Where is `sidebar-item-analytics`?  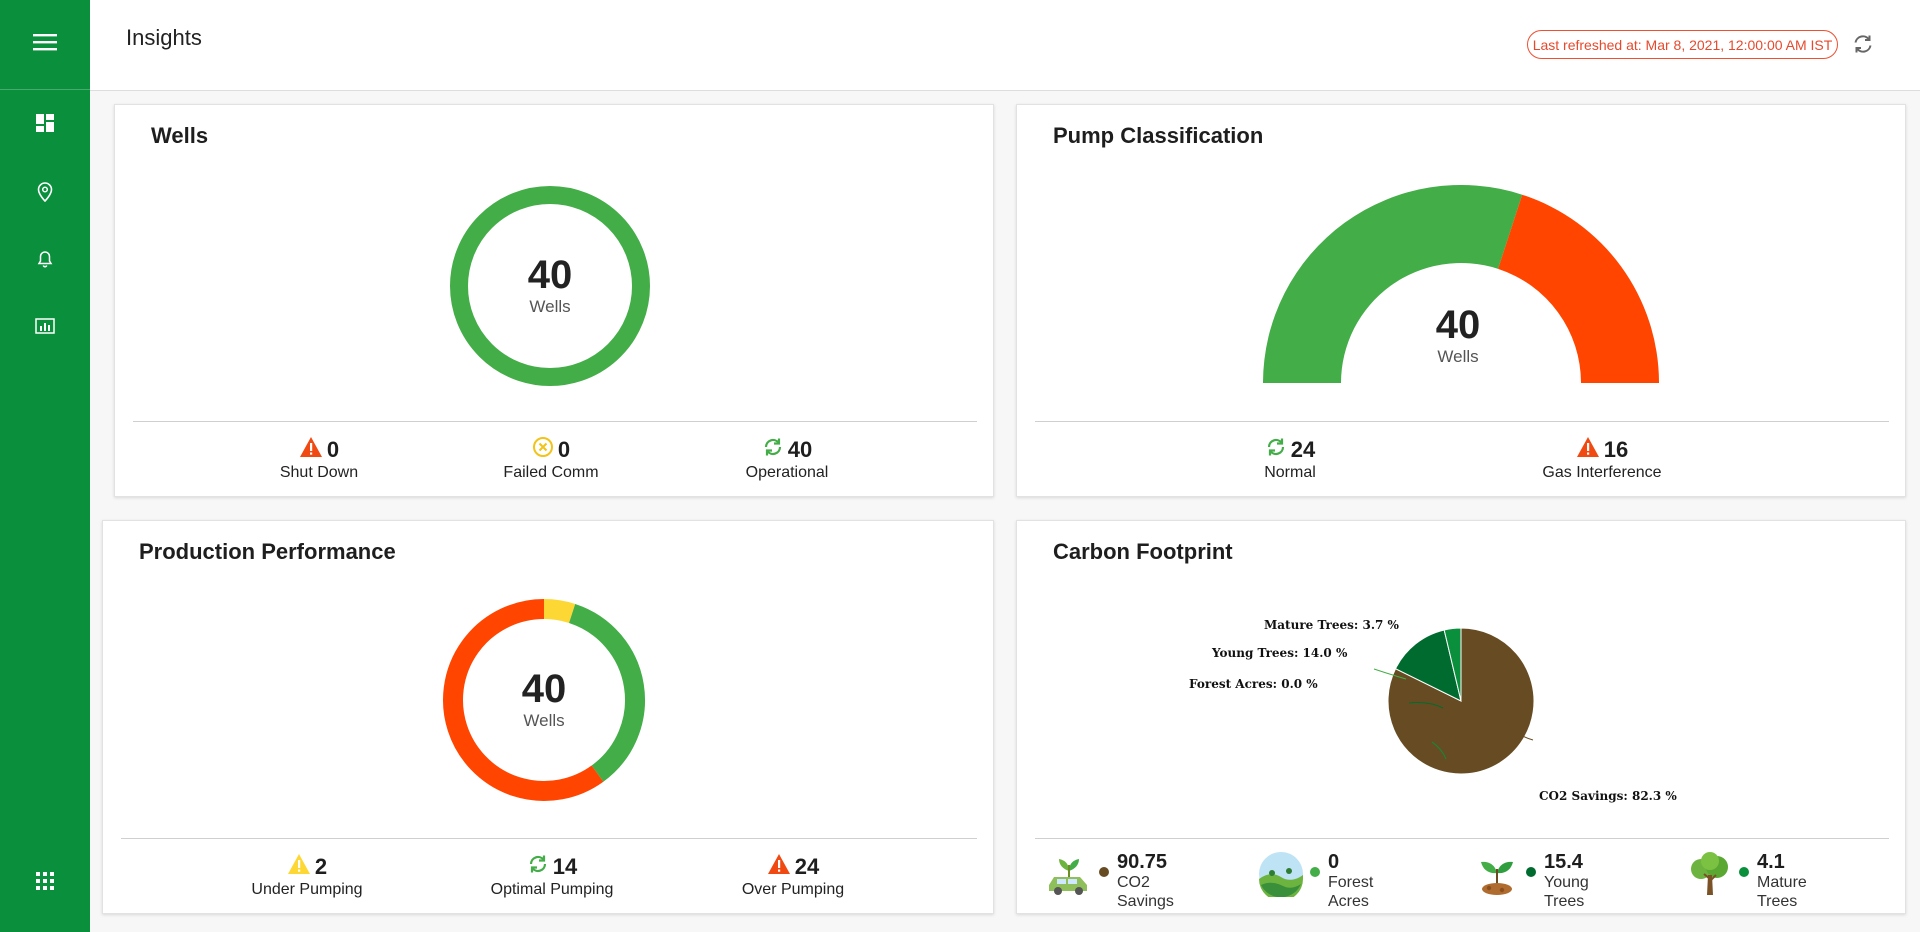
sidebar-item-analytics is located at coordinates (45, 329).